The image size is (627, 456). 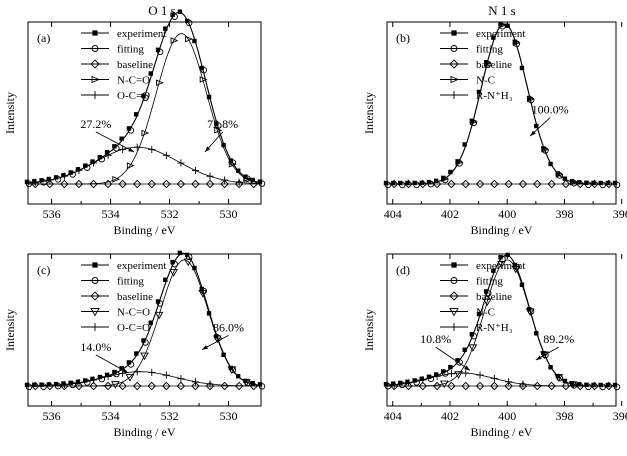 I want to click on x-tick-label: 398, so click(x=564, y=214).